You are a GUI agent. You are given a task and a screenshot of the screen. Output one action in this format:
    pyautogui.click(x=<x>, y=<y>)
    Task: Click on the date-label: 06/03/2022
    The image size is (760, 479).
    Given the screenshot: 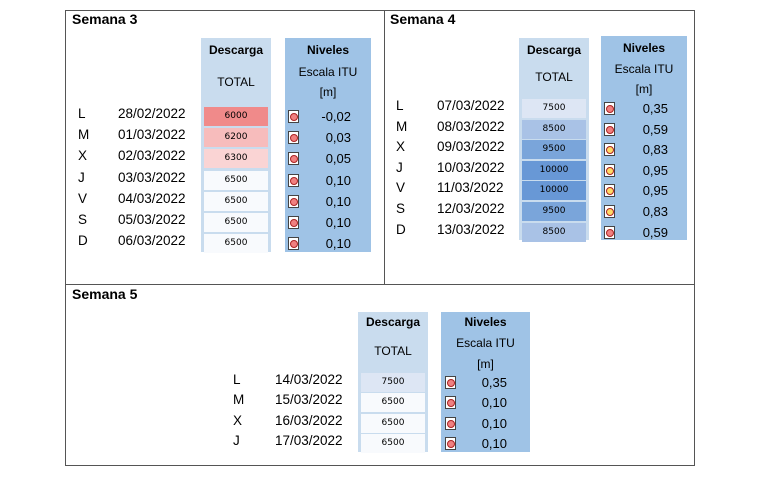 What is the action you would take?
    pyautogui.click(x=152, y=241)
    